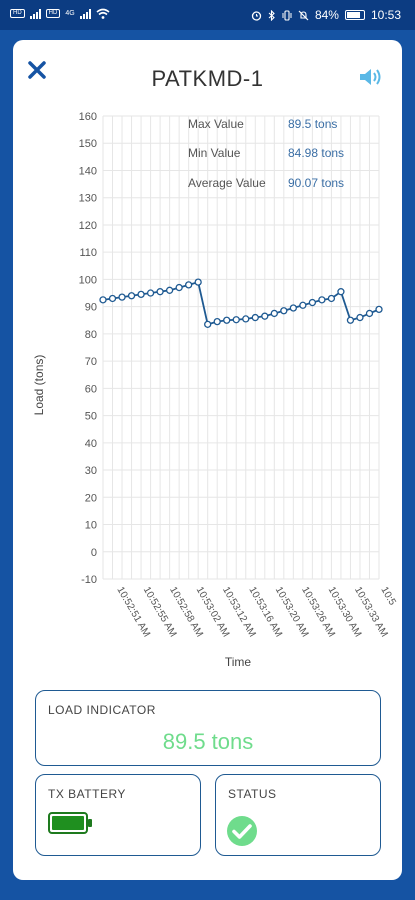  I want to click on status-bar-left: HD HD 4G, so click(60, 13).